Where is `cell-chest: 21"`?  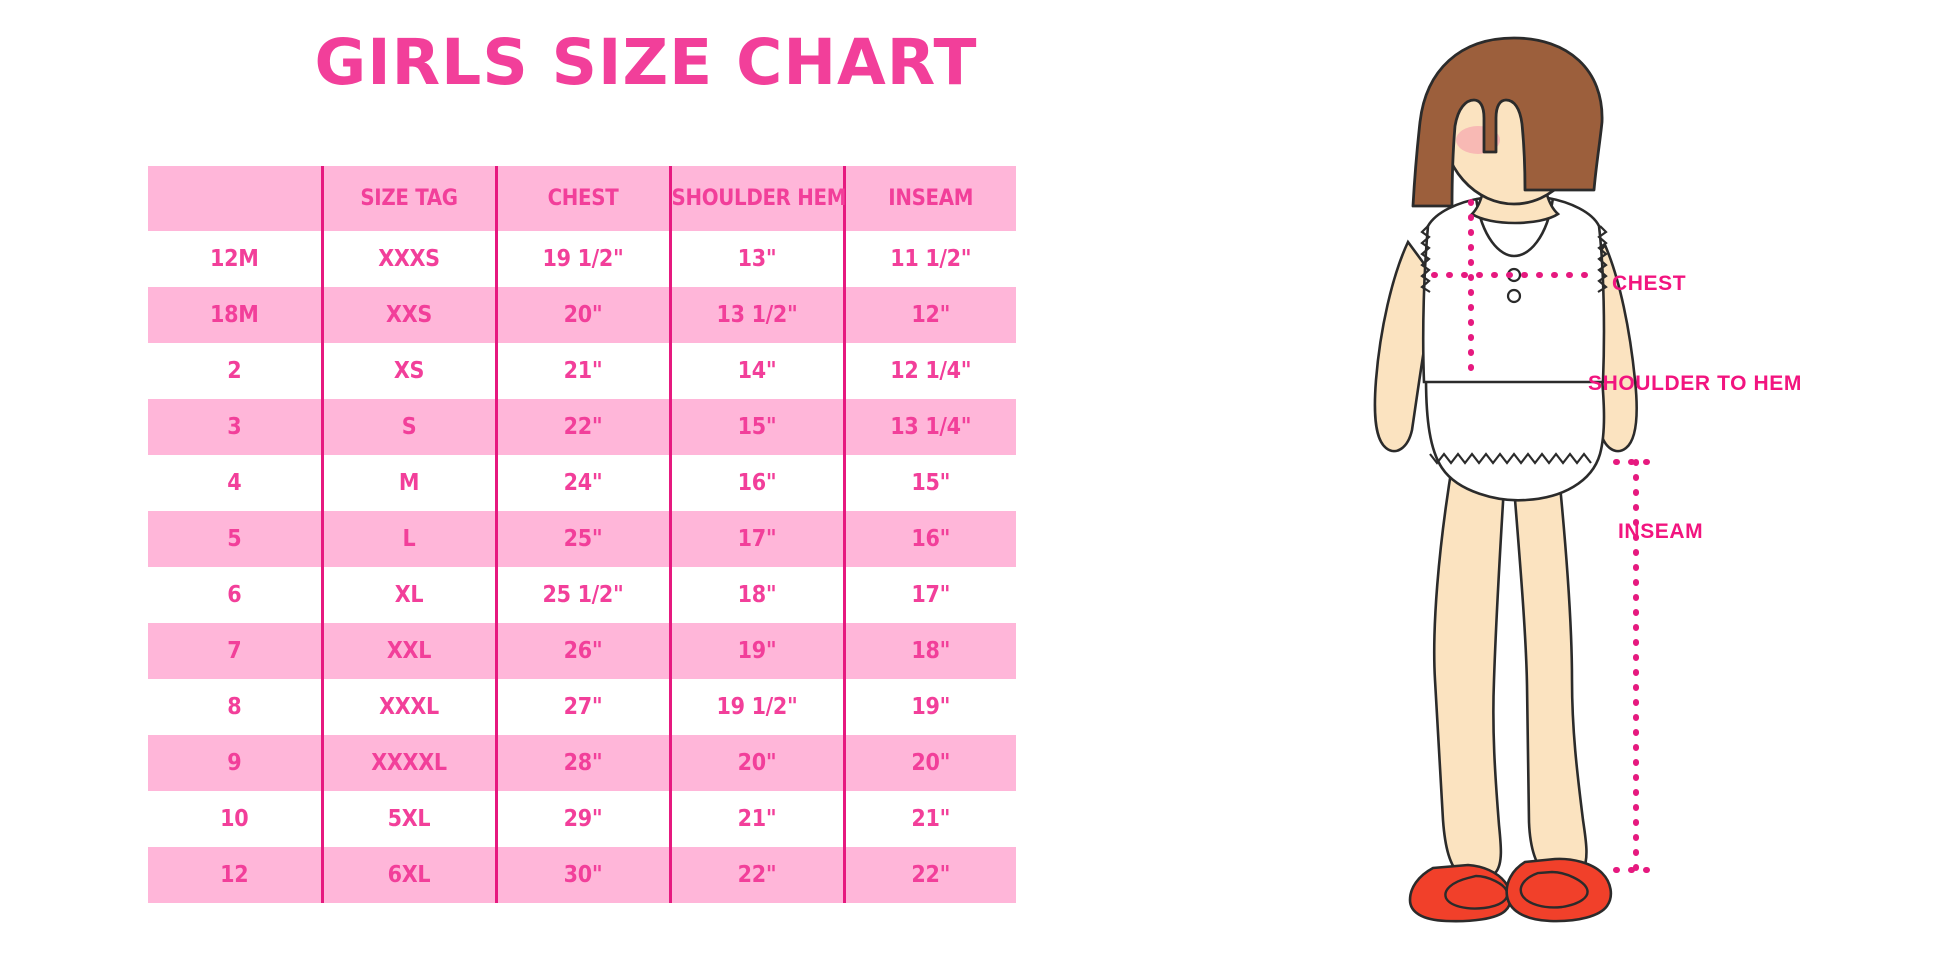
cell-chest: 21" is located at coordinates (582, 371).